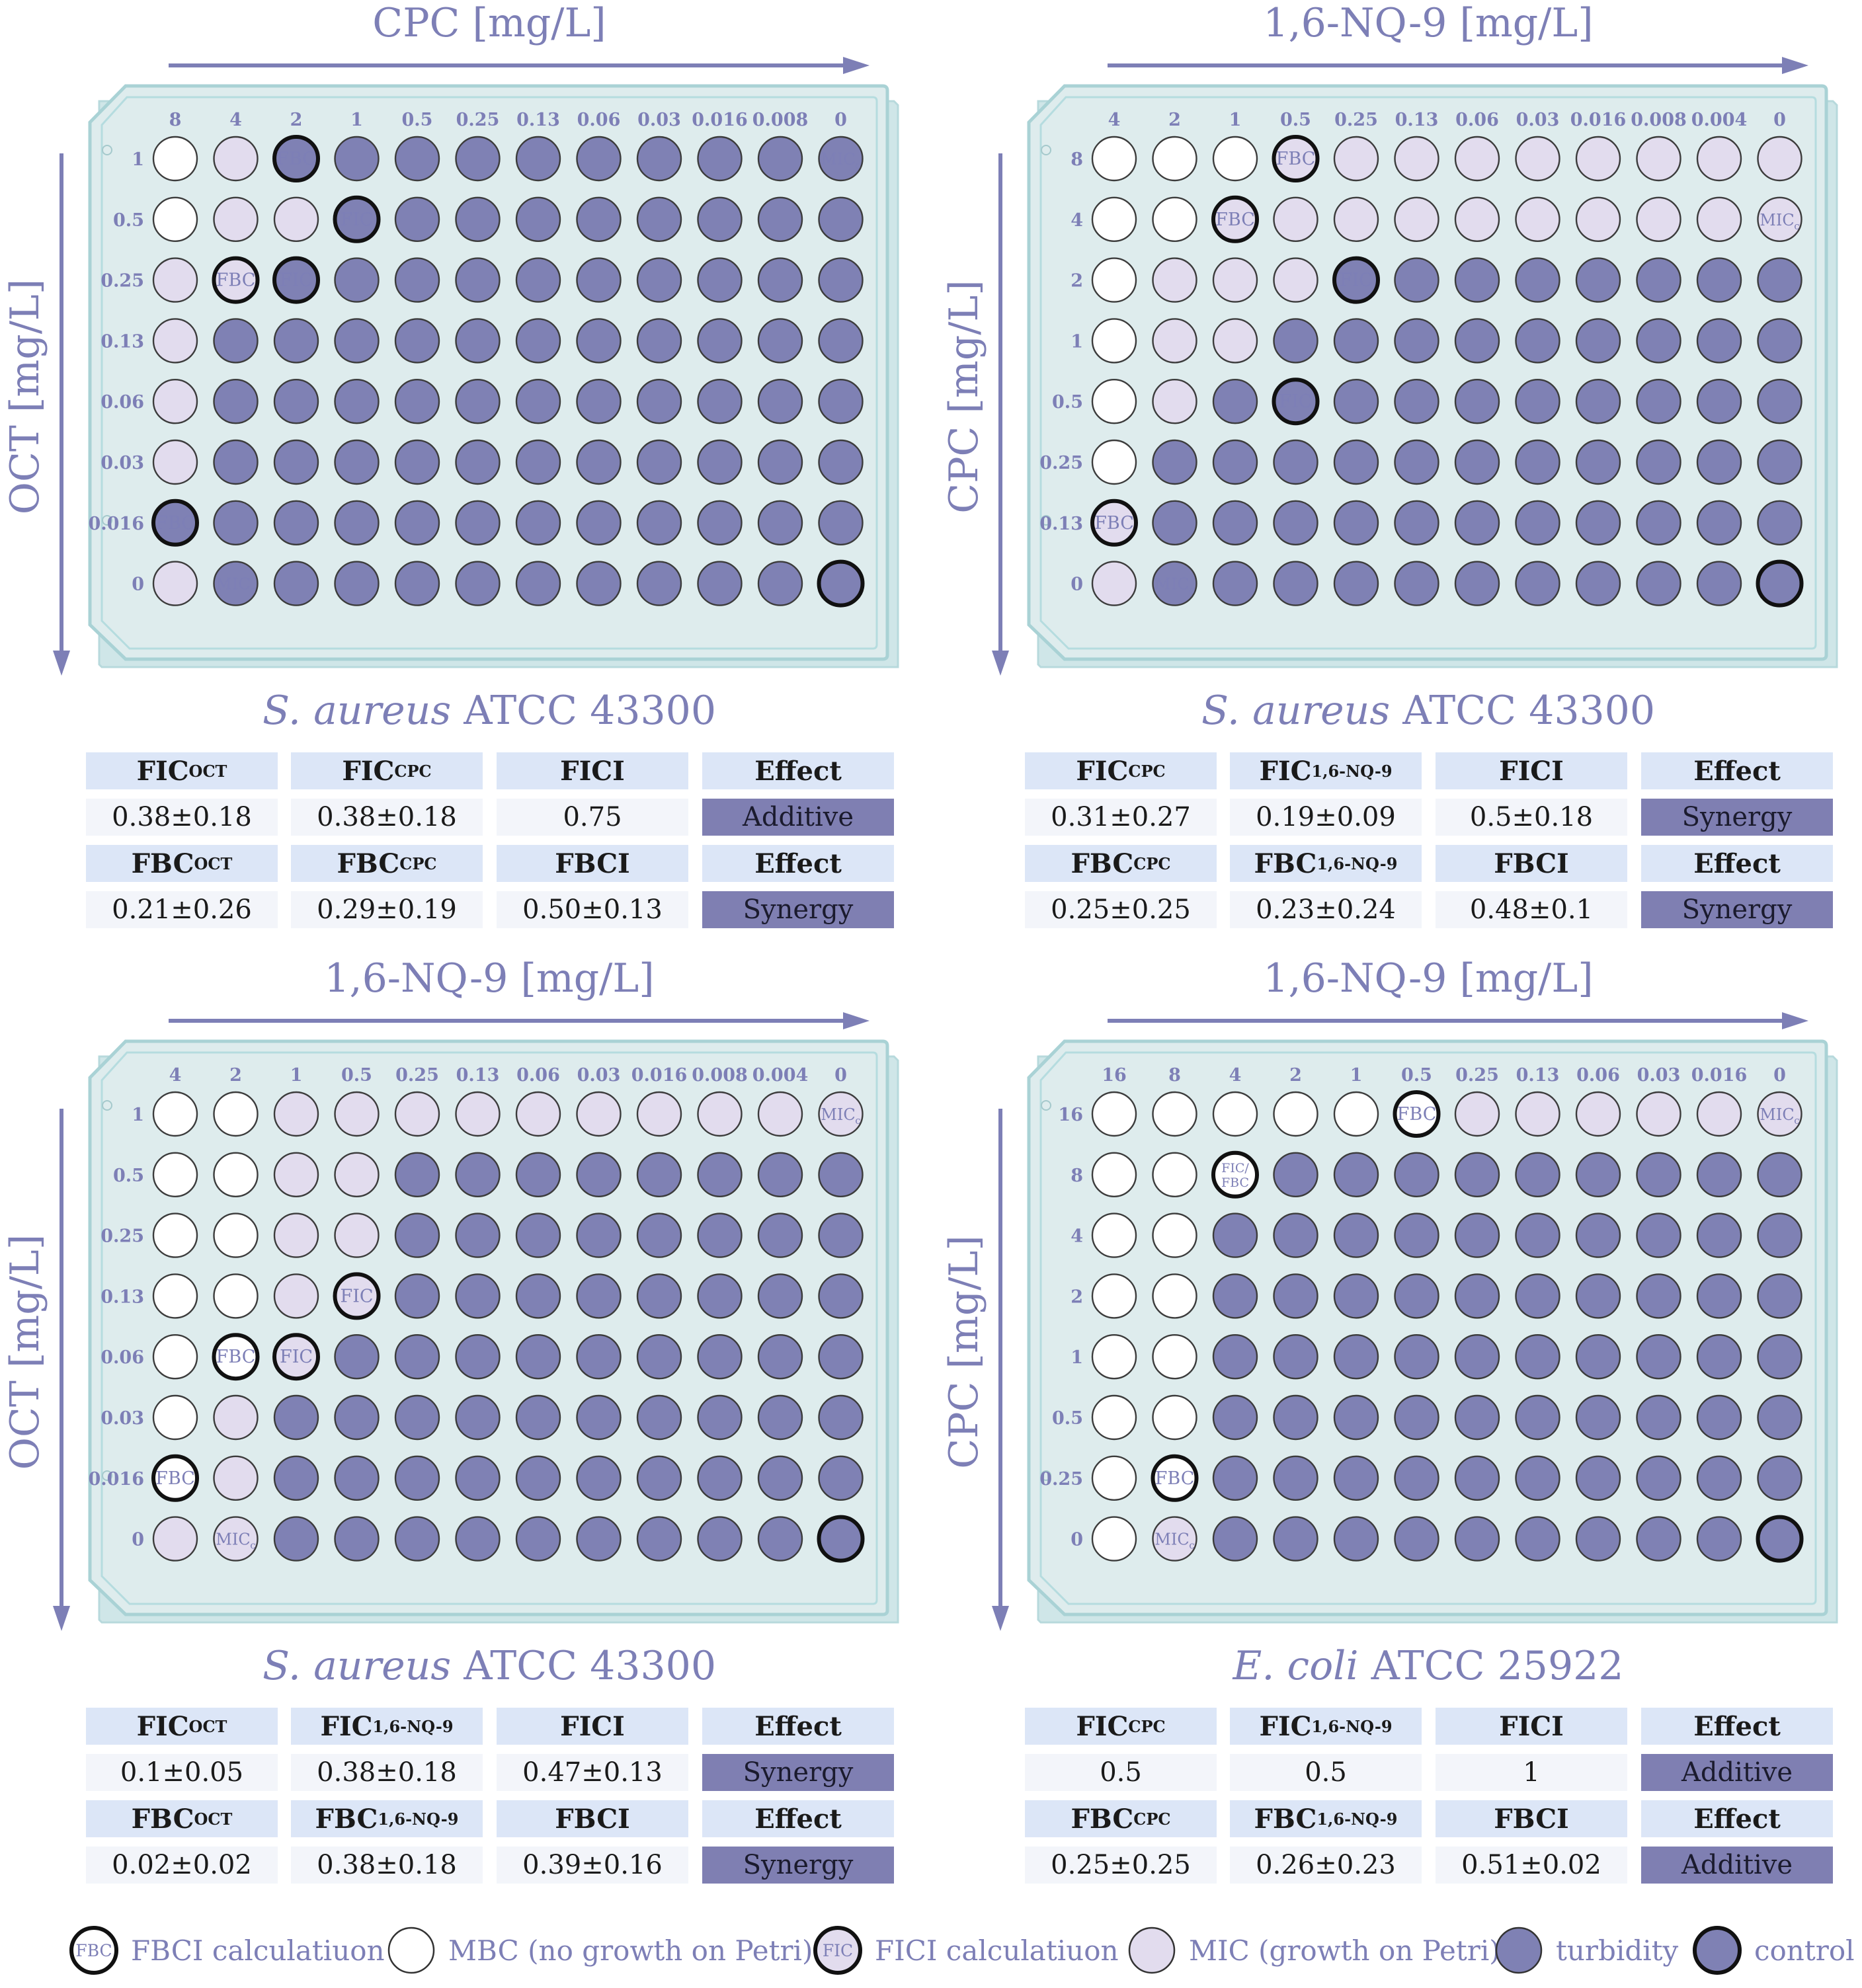 This screenshot has width=1862, height=1988. I want to click on organism-caption: E. coli ATCC 25922, so click(1428, 1666).